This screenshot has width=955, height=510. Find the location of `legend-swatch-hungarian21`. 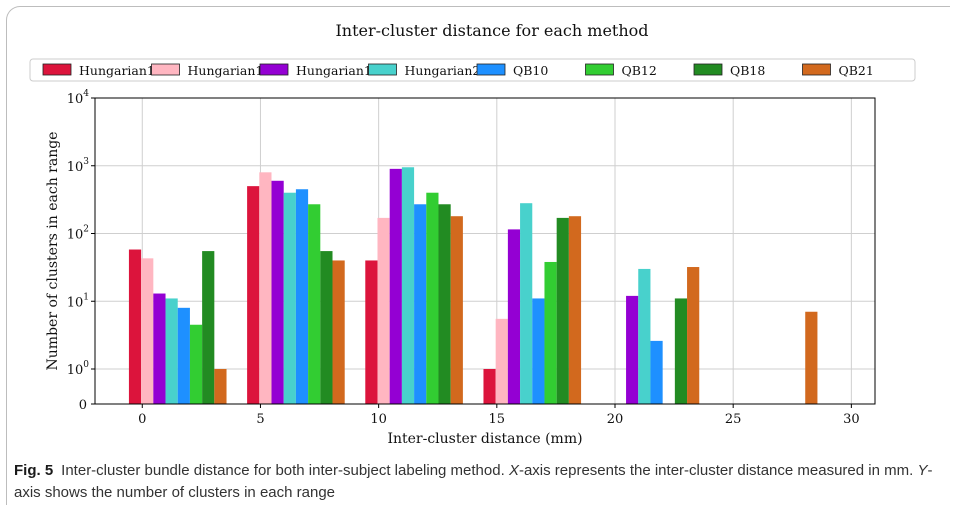

legend-swatch-hungarian21 is located at coordinates (382, 69).